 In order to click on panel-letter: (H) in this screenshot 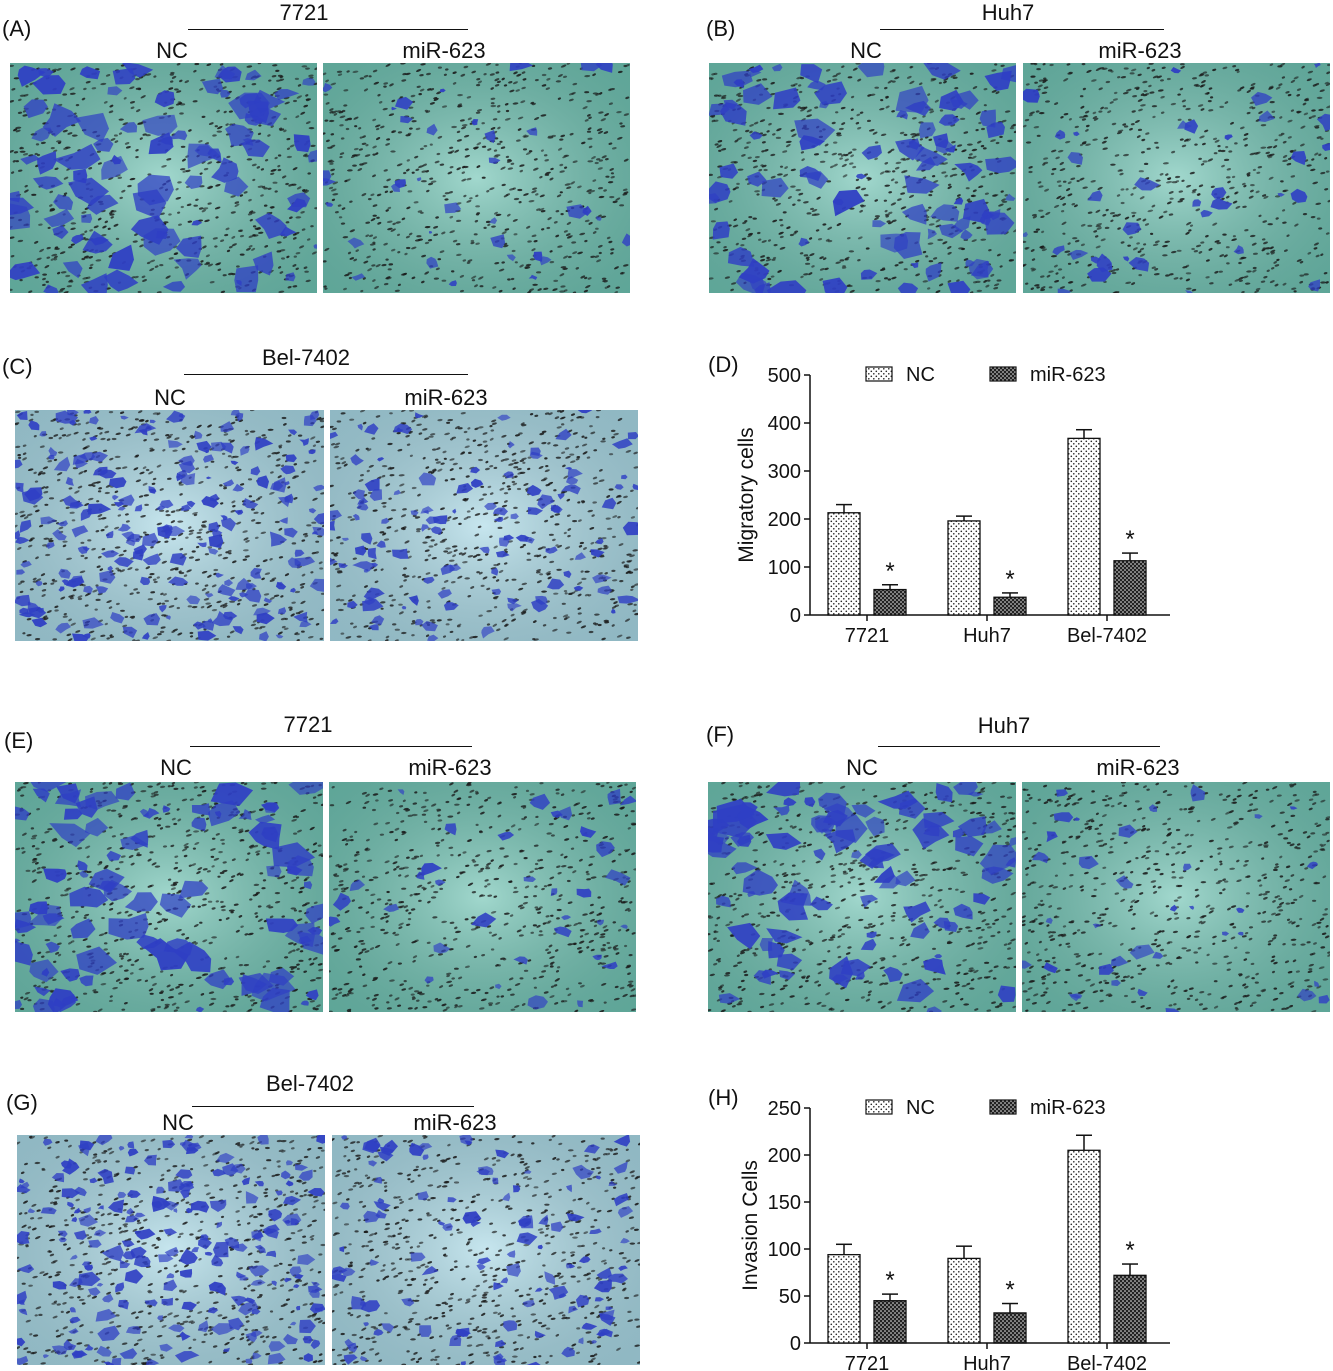, I will do `click(723, 1097)`.